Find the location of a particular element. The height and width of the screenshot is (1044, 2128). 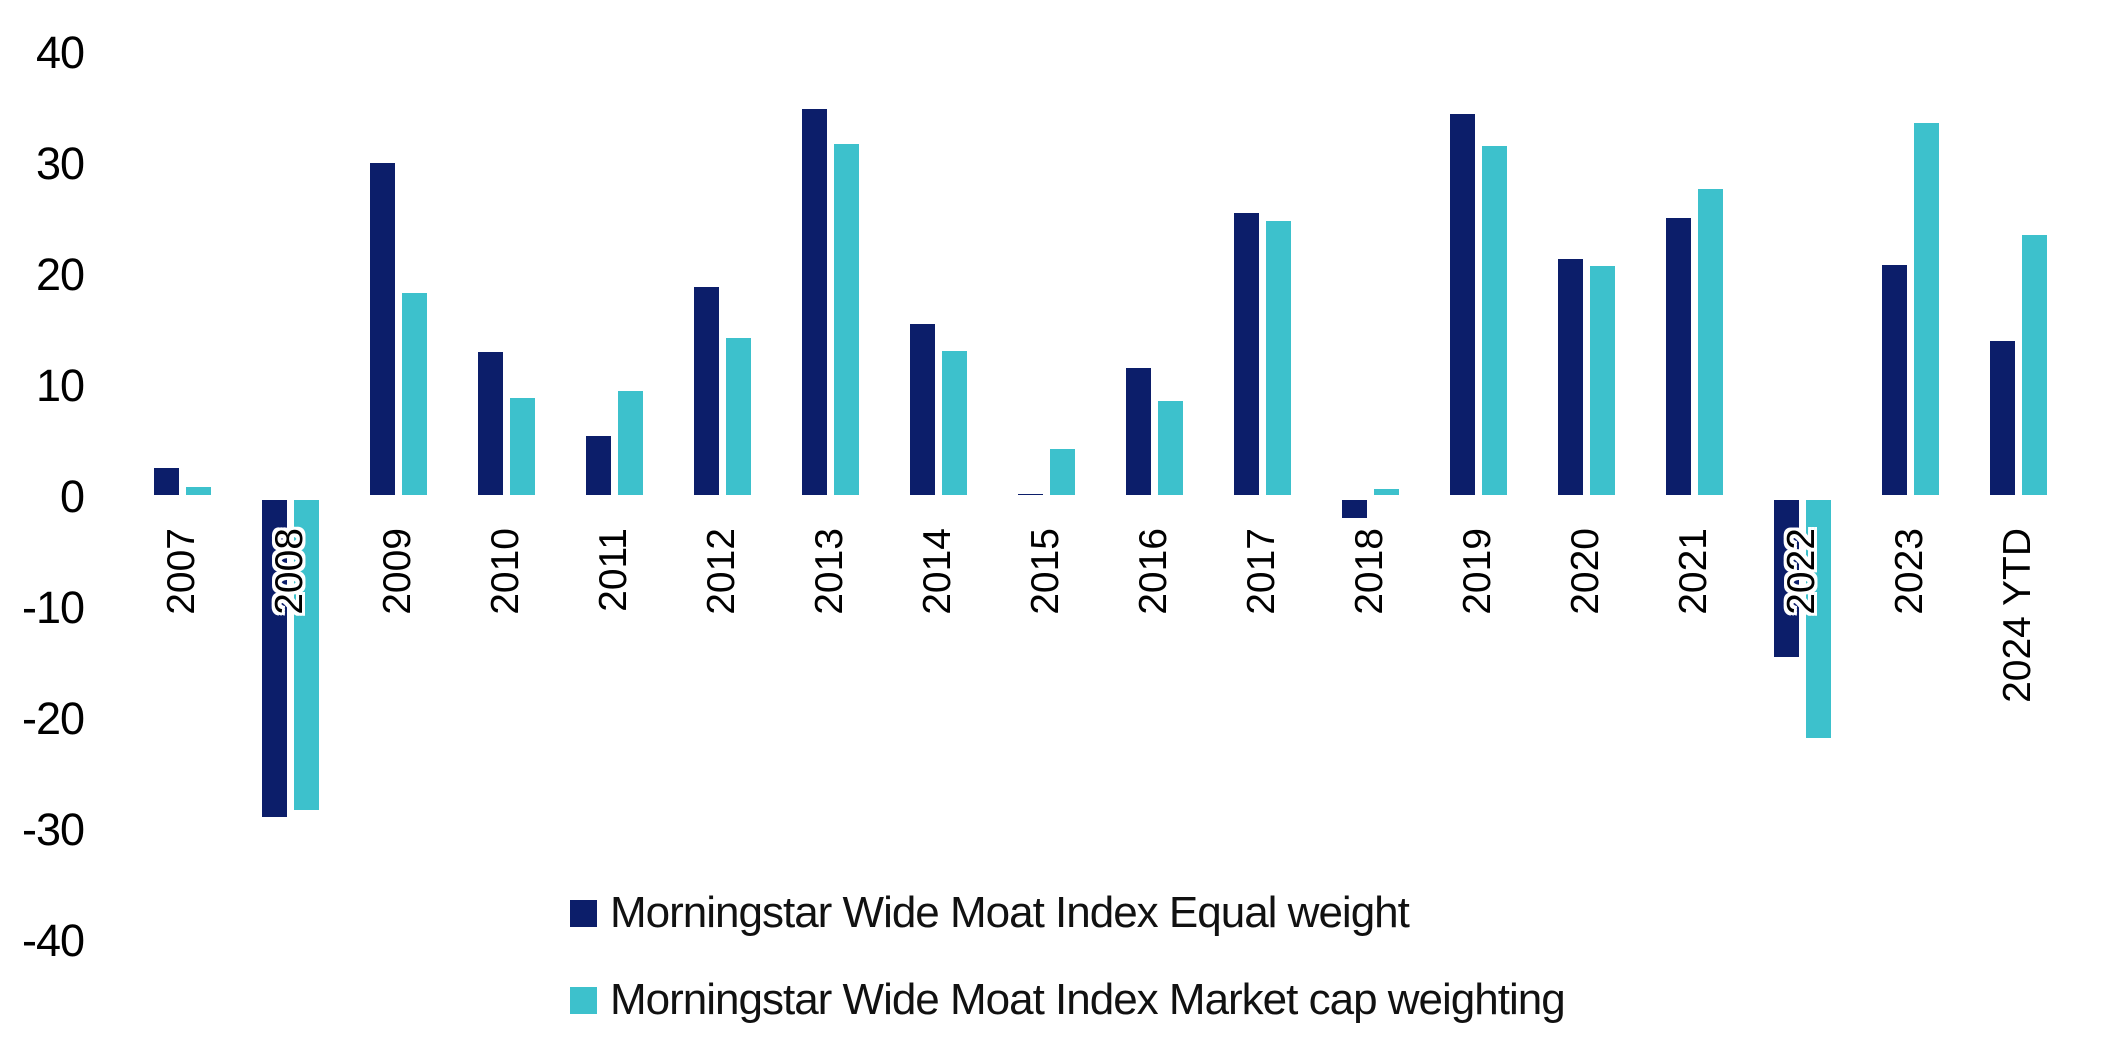

x-tick-label-2010: 2010 is located at coordinates (505, 571).